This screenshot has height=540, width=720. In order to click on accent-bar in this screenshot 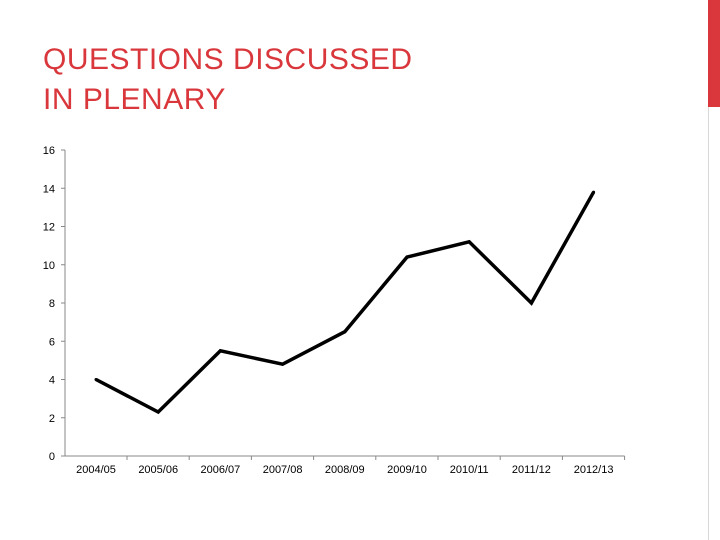, I will do `click(714, 53)`.